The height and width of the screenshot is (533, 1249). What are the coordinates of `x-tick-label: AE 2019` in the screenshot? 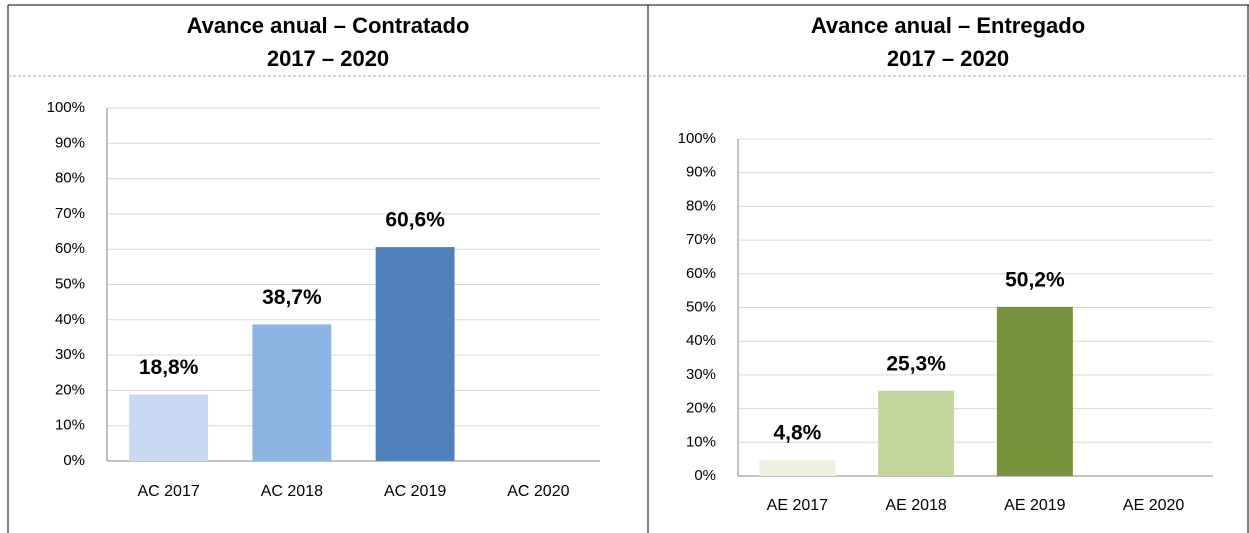 It's located at (1034, 505).